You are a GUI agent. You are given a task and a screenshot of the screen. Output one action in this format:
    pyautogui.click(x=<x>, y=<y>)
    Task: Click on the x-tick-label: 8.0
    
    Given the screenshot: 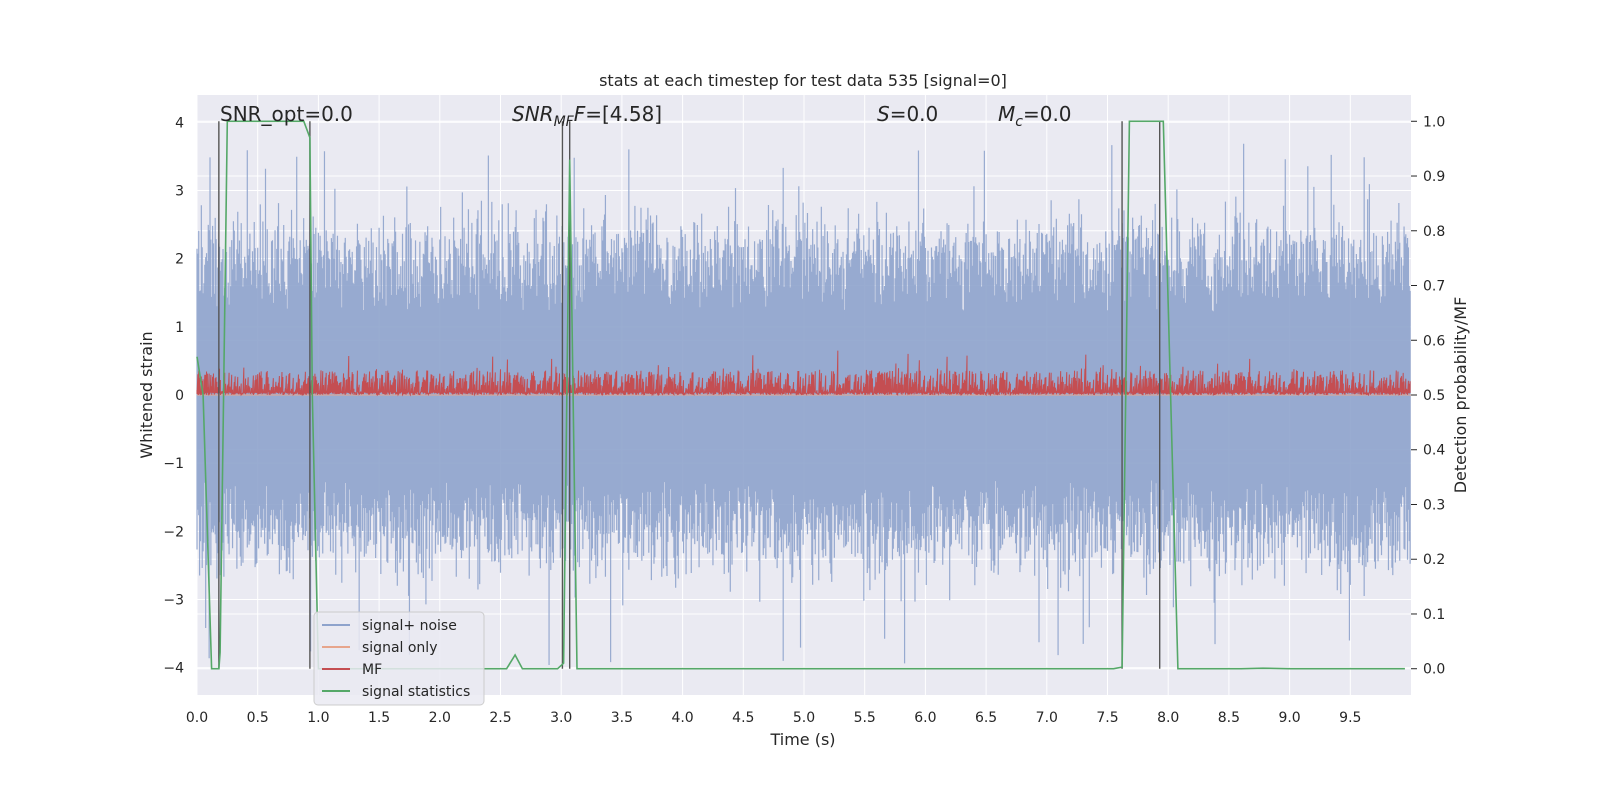 What is the action you would take?
    pyautogui.click(x=1168, y=718)
    